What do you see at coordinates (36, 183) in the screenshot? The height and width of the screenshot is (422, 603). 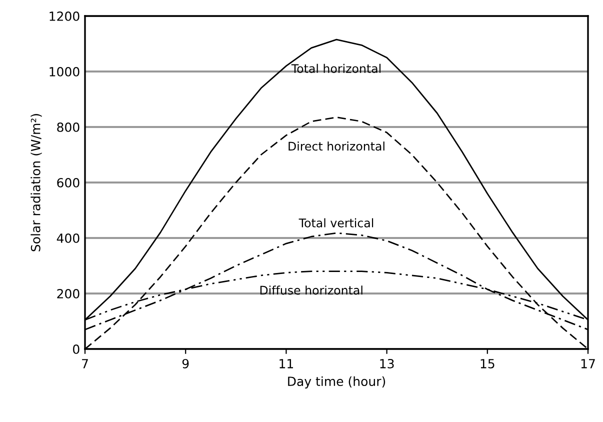 I see `y-axis-title: Solar radiation (W/m²)` at bounding box center [36, 183].